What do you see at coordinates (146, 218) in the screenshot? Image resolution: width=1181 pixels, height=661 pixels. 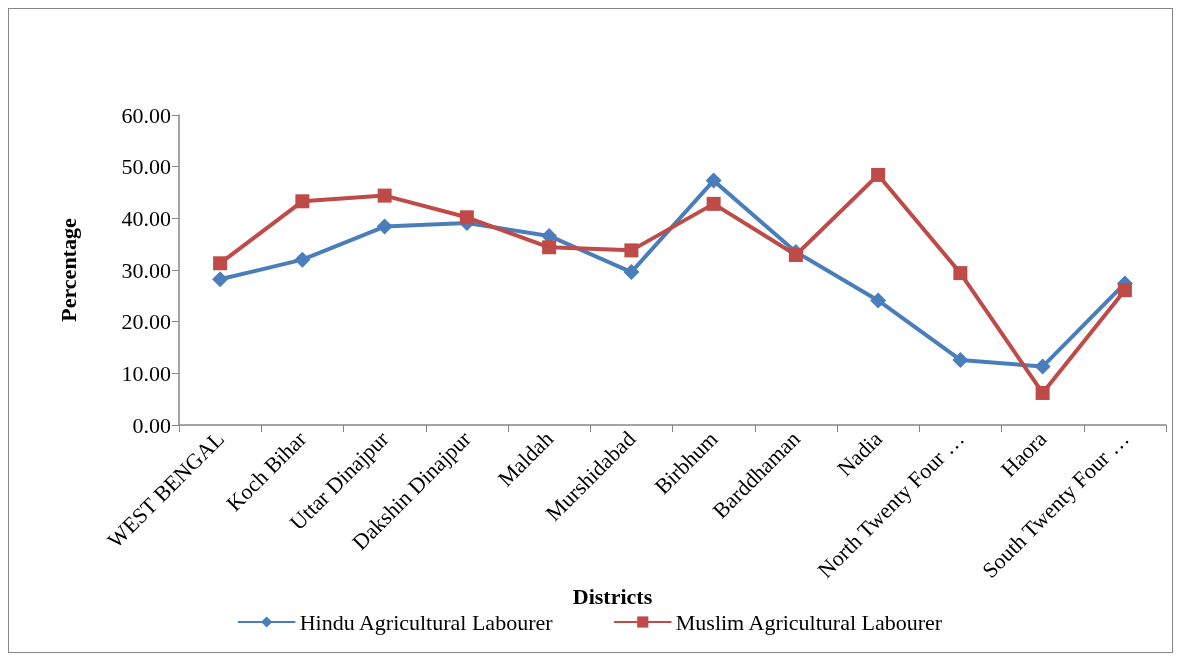 I see `y-tick-label: 40.00` at bounding box center [146, 218].